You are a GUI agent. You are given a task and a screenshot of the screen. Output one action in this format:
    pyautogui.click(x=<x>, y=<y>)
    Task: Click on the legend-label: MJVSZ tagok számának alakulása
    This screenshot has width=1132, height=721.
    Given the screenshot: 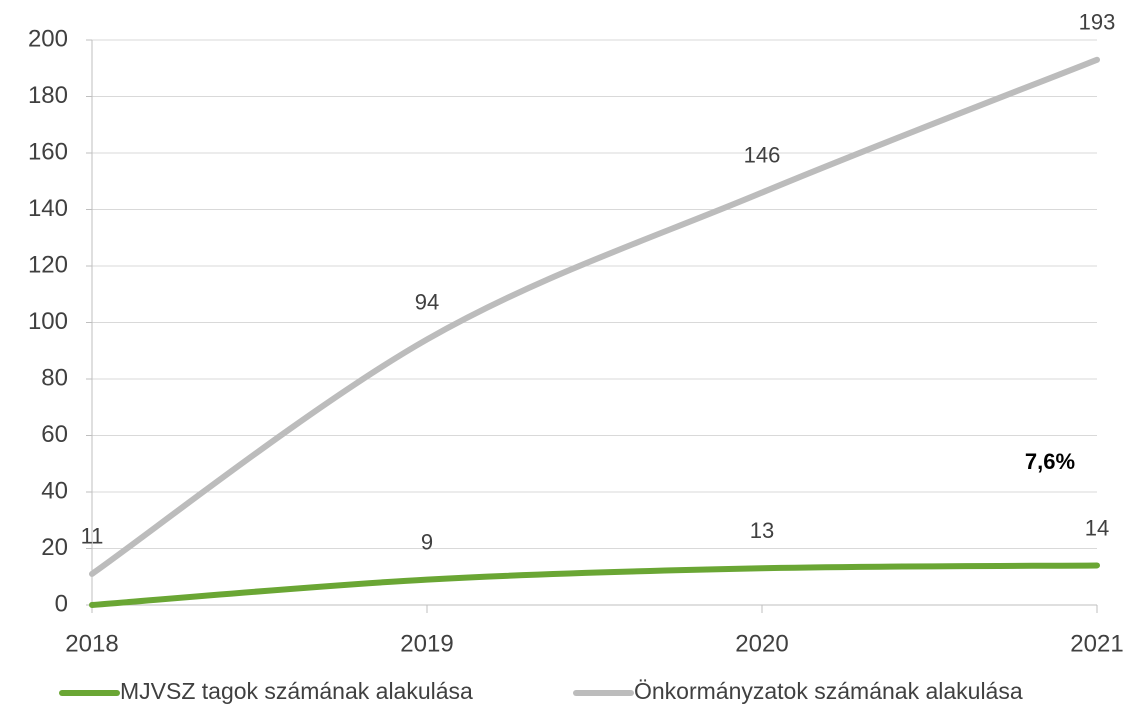 What is the action you would take?
    pyautogui.click(x=296, y=691)
    